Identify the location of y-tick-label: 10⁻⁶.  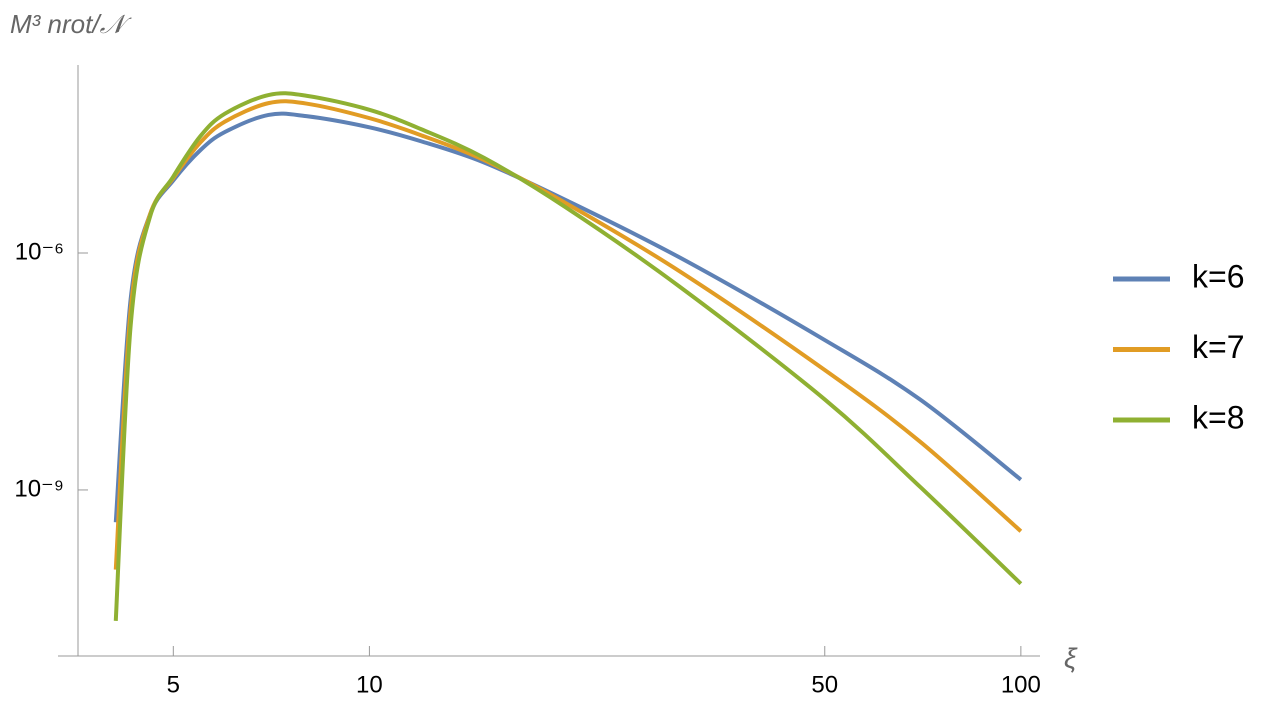
(39, 251).